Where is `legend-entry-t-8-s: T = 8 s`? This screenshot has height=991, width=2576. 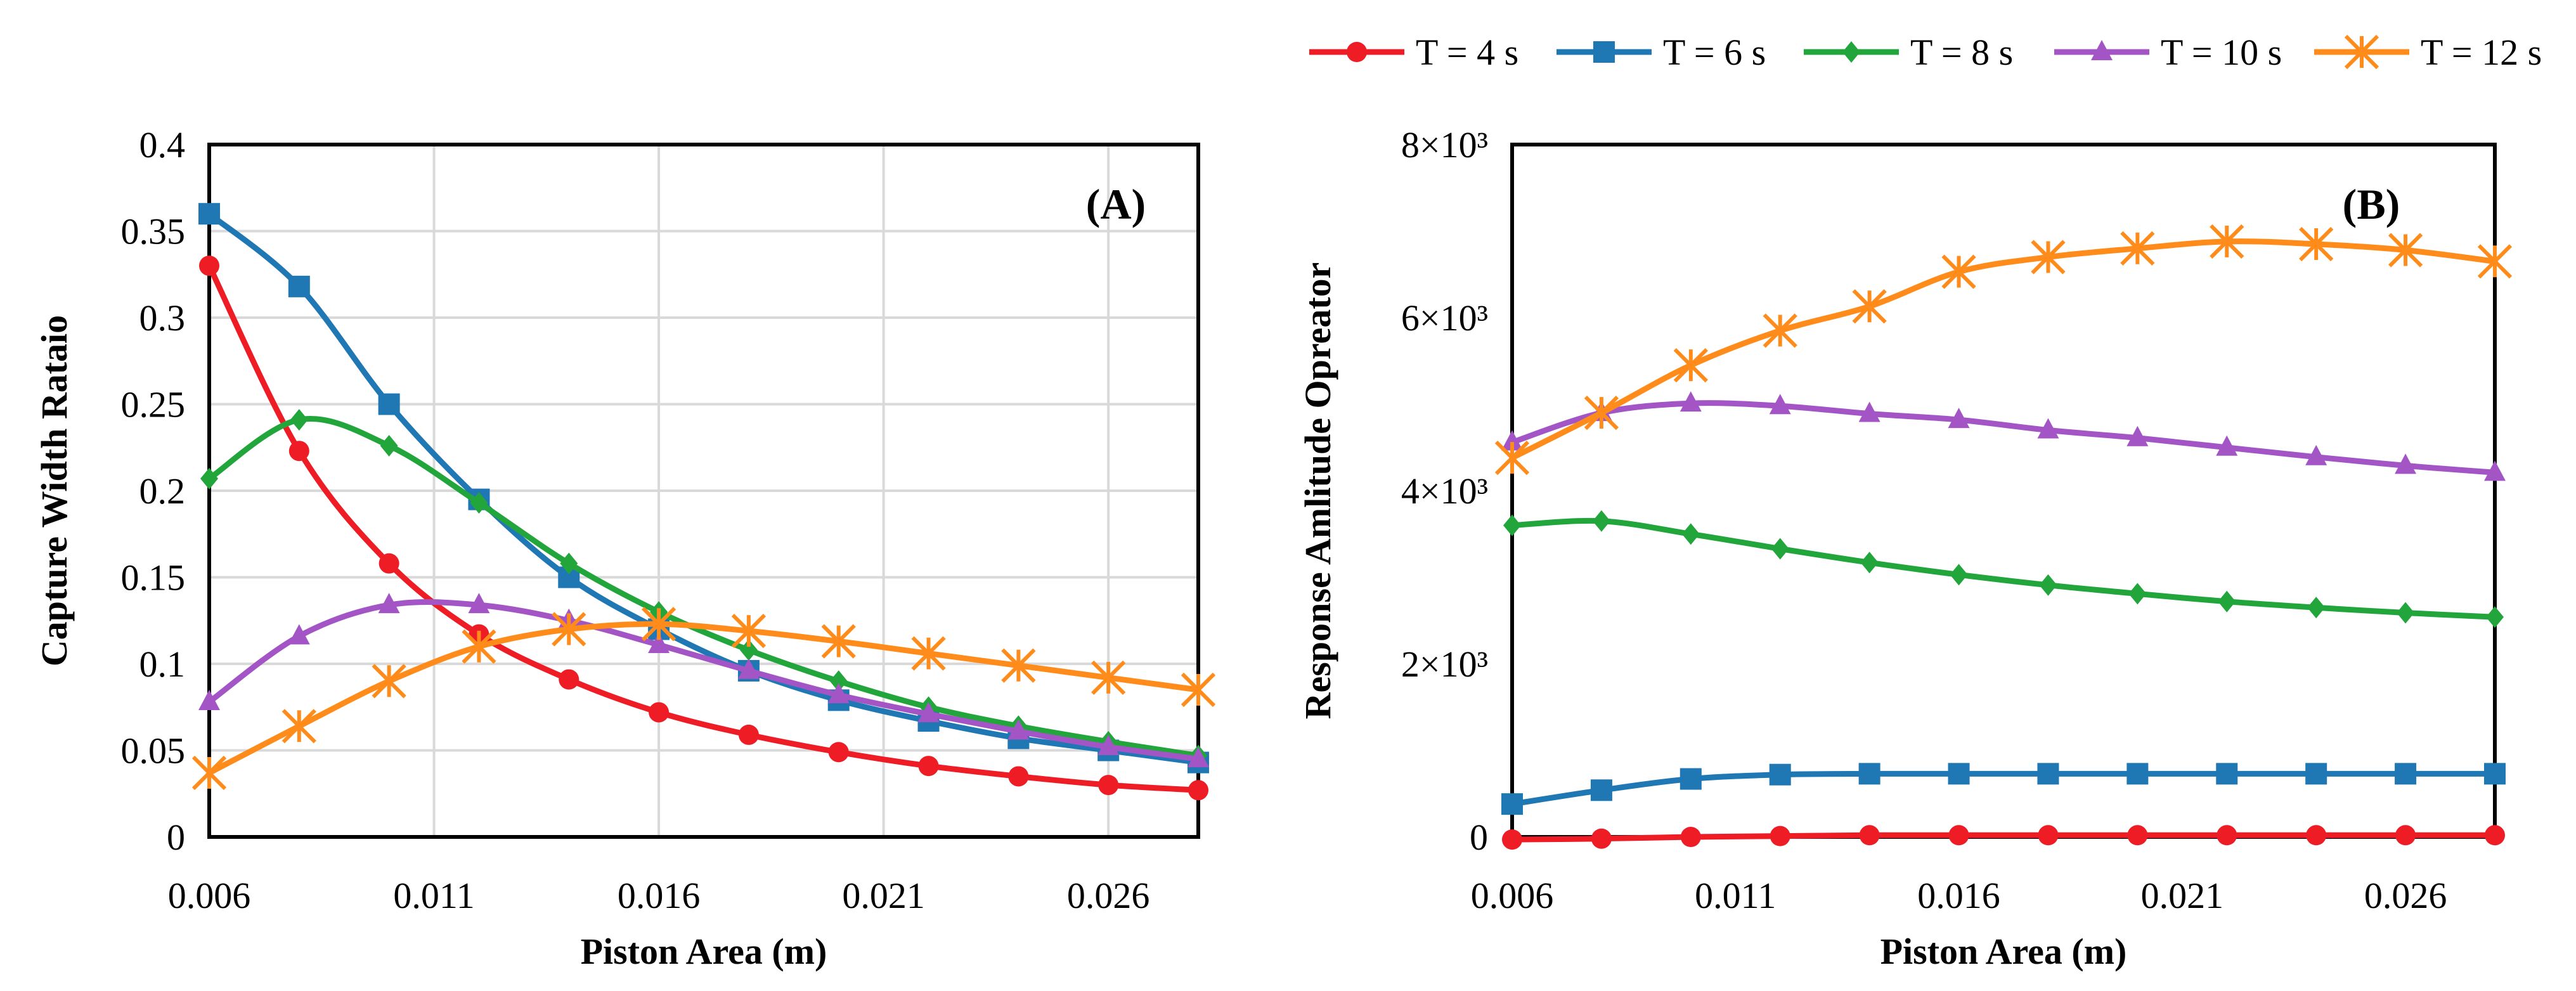
legend-entry-t-8-s: T = 8 s is located at coordinates (1908, 52).